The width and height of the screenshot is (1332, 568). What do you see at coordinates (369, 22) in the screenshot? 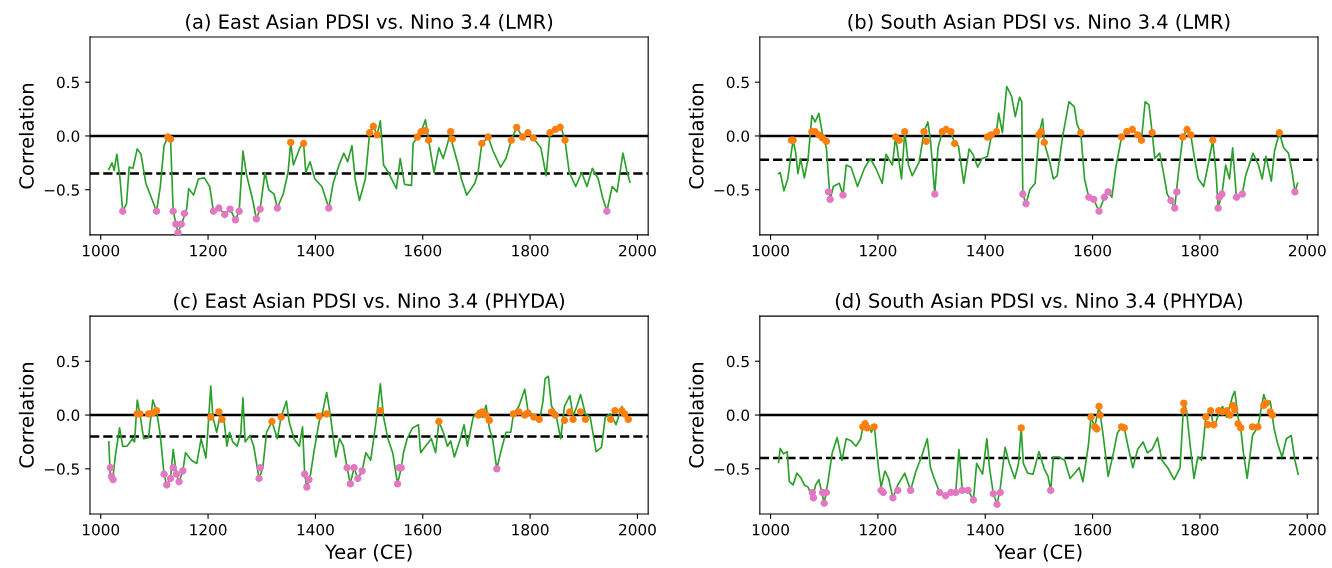
I see `chart-title: (a) East Asian PDSI vs. Nino 3.4 (LMR)` at bounding box center [369, 22].